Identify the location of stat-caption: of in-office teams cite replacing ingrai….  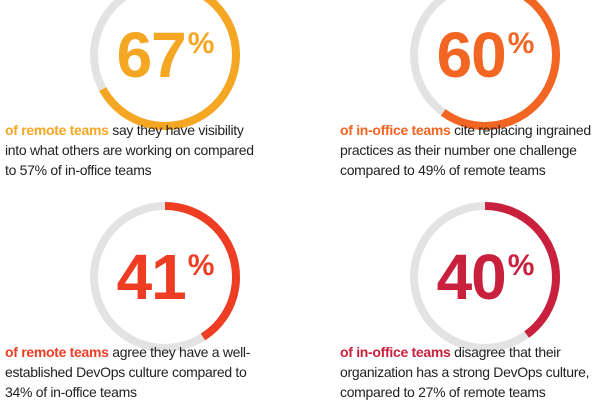
(470, 150).